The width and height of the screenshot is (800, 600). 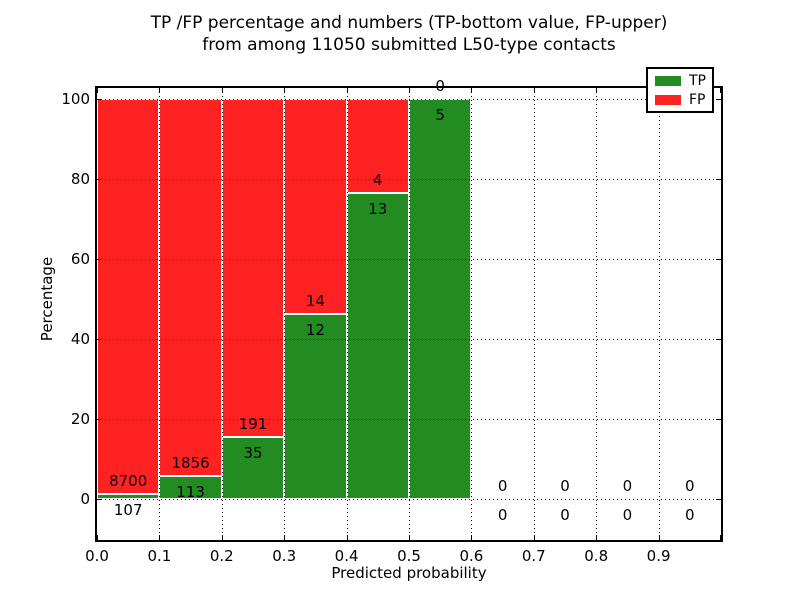 I want to click on x-tick-label: 0.3, so click(x=284, y=556).